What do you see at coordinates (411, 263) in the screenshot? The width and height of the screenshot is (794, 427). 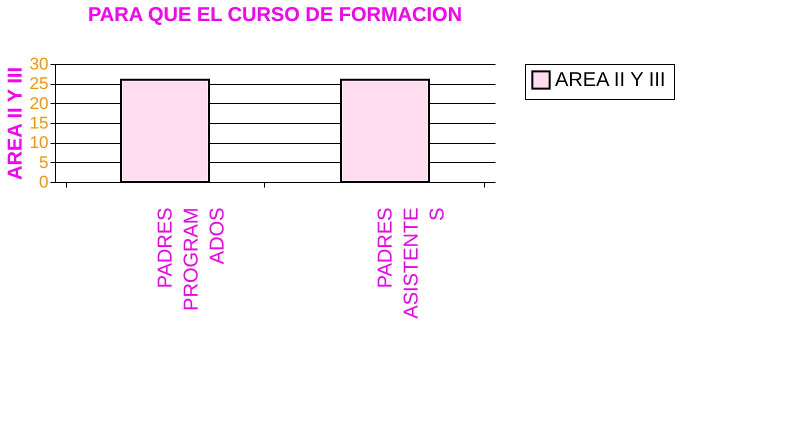 I see `x-tick-label: PADRES ASISTENTE S` at bounding box center [411, 263].